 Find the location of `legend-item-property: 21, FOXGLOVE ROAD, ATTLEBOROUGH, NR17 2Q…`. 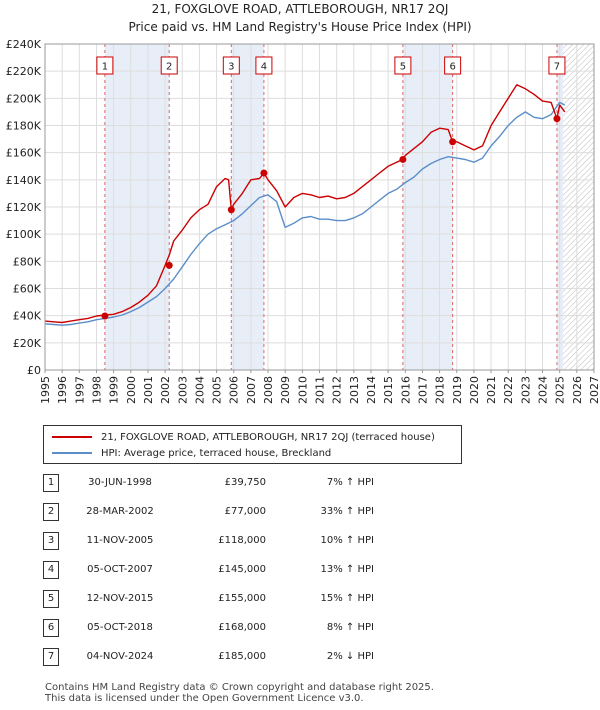

legend-item-property: 21, FOXGLOVE ROAD, ATTLEBOROUGH, NR17 2Q… is located at coordinates (243, 437).